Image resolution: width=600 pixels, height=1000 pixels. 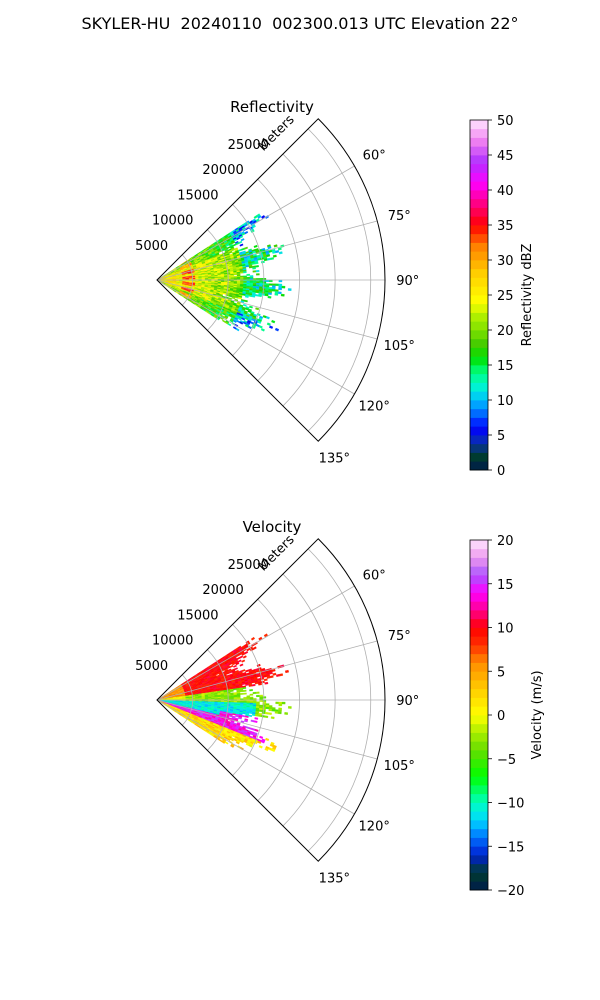 I want to click on angle-tick-label: 90°, so click(x=407, y=281).